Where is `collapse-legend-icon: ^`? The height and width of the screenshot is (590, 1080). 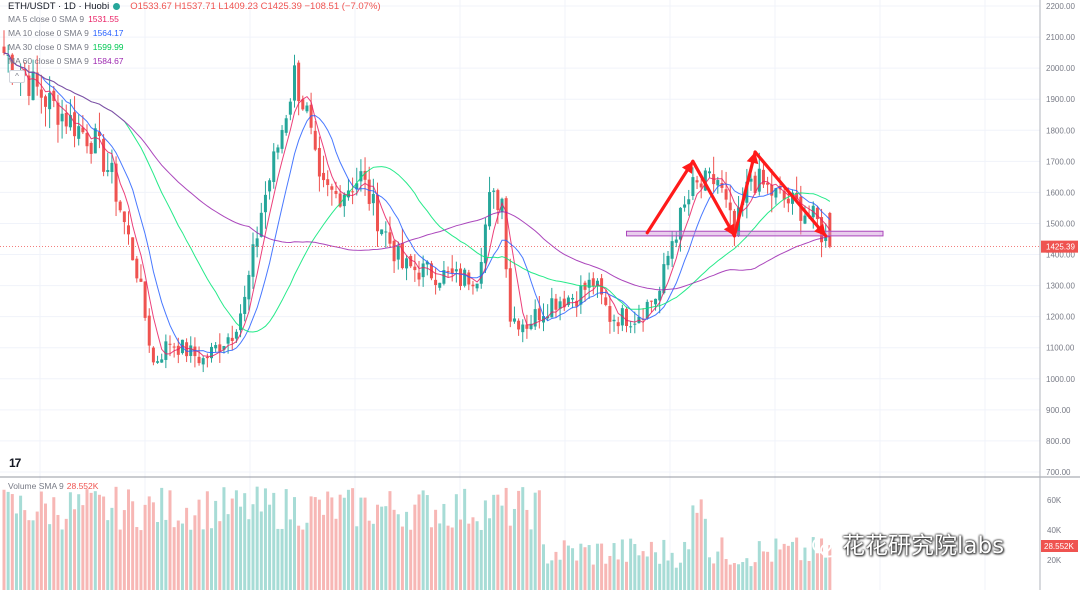 collapse-legend-icon: ^ is located at coordinates (17, 76).